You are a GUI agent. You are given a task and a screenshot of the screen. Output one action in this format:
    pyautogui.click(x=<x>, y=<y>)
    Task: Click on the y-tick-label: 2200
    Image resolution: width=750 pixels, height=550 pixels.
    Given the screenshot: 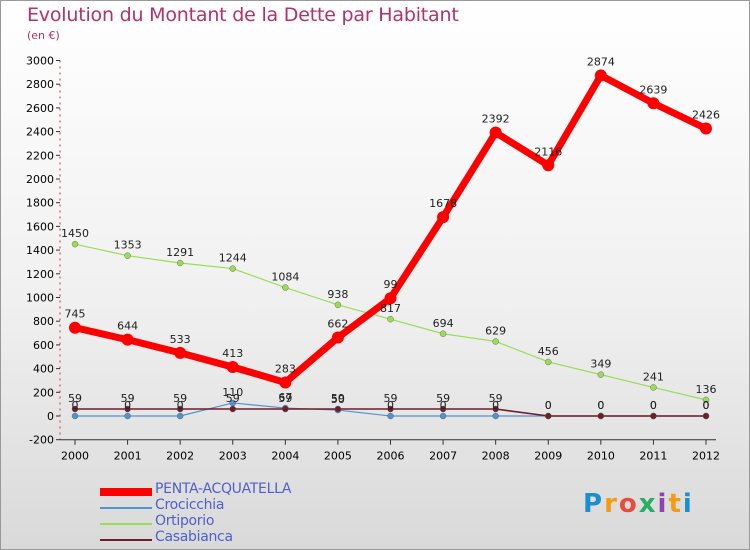 What is the action you would take?
    pyautogui.click(x=40, y=155)
    